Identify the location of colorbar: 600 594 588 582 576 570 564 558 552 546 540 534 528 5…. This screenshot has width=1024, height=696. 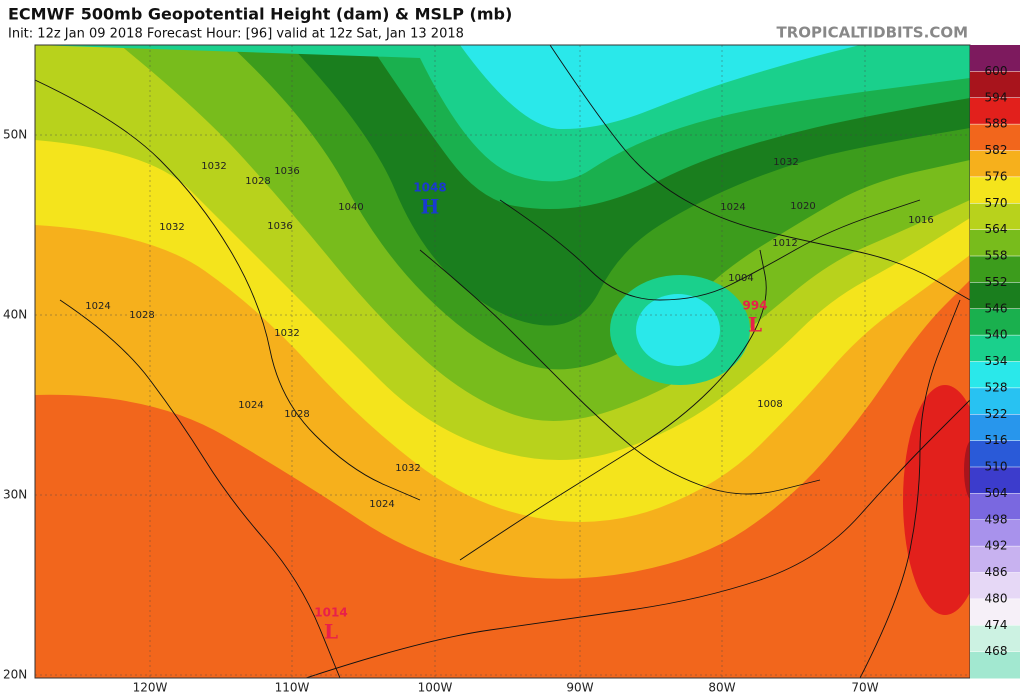
(995, 362).